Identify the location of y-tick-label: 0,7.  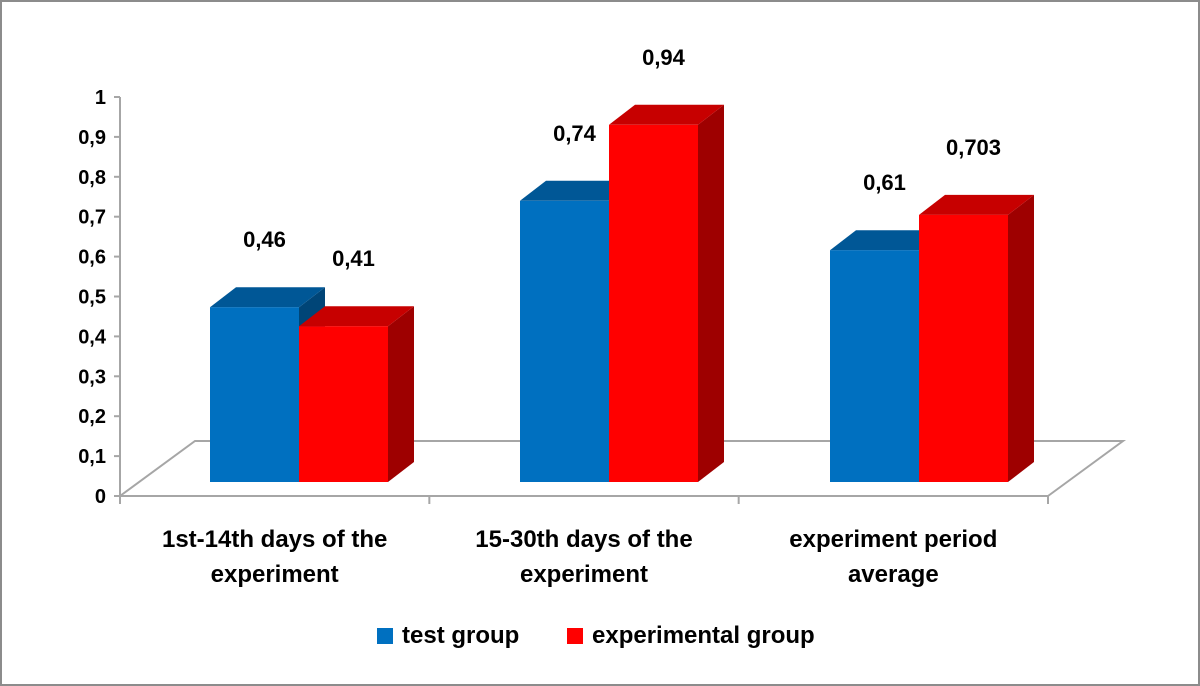
(92, 218).